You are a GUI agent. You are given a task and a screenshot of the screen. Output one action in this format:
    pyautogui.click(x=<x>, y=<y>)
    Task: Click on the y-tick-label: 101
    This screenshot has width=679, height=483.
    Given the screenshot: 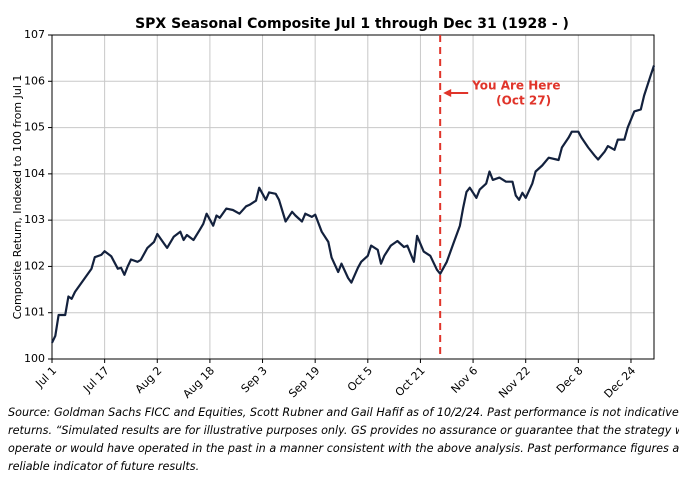 What is the action you would take?
    pyautogui.click(x=34, y=312)
    